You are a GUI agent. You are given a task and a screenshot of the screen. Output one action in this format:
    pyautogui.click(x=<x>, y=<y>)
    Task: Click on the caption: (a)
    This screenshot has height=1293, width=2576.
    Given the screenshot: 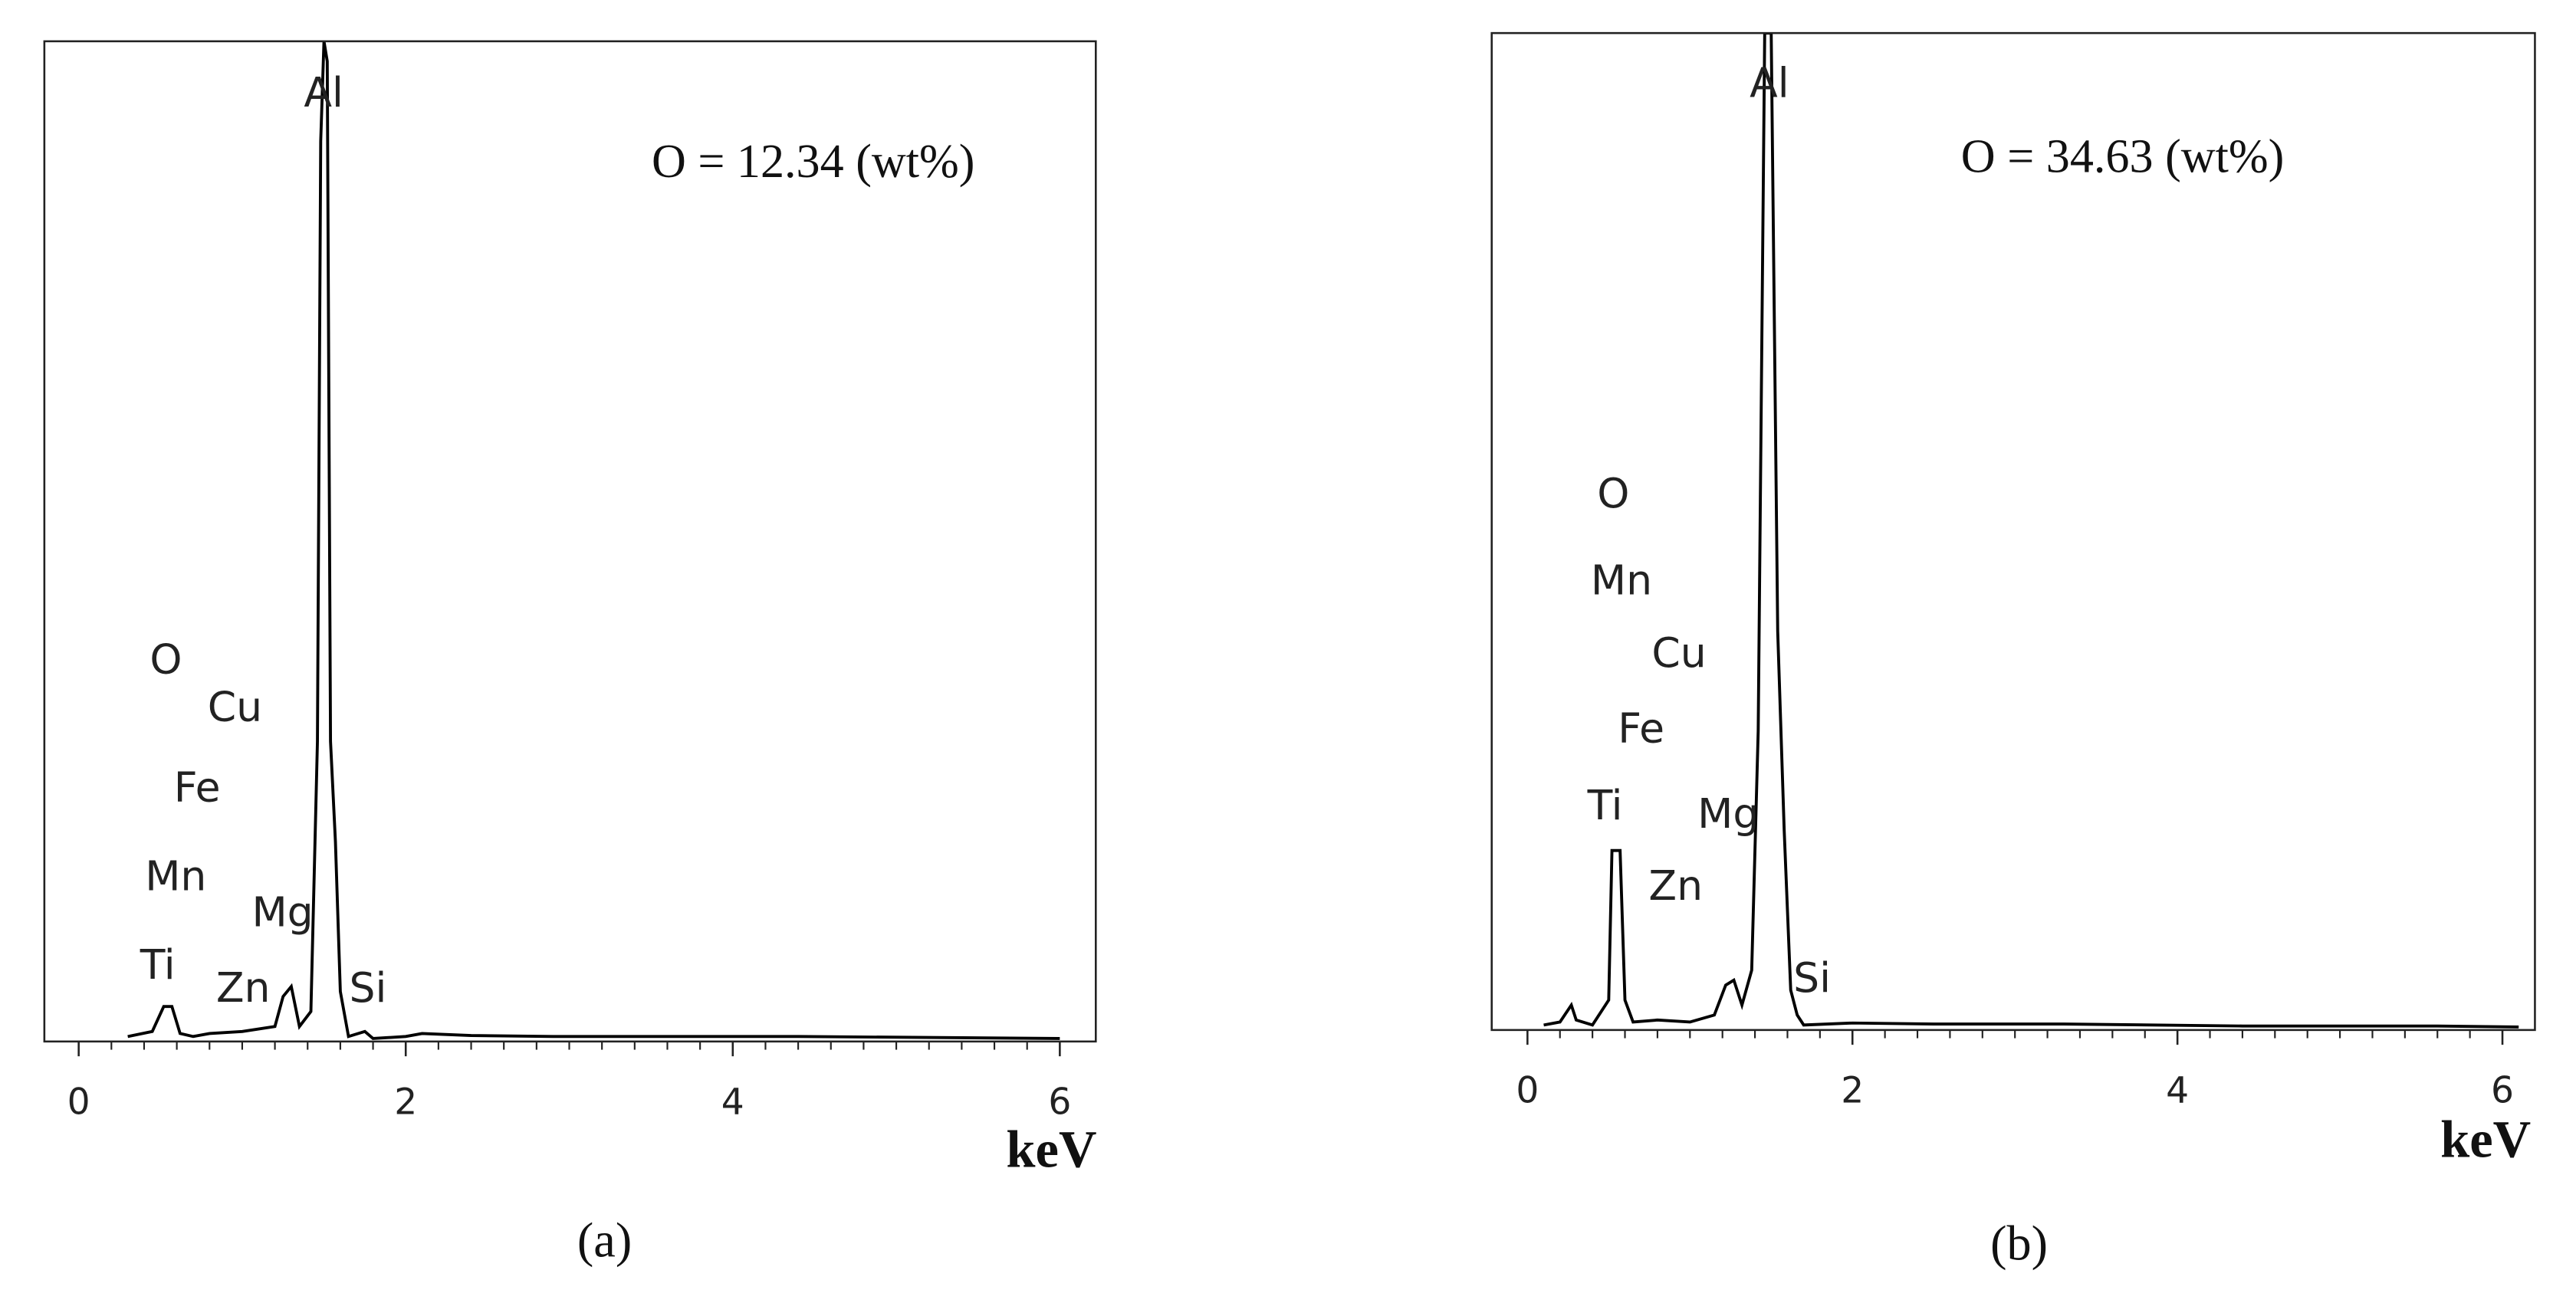 What is the action you would take?
    pyautogui.click(x=605, y=1240)
    